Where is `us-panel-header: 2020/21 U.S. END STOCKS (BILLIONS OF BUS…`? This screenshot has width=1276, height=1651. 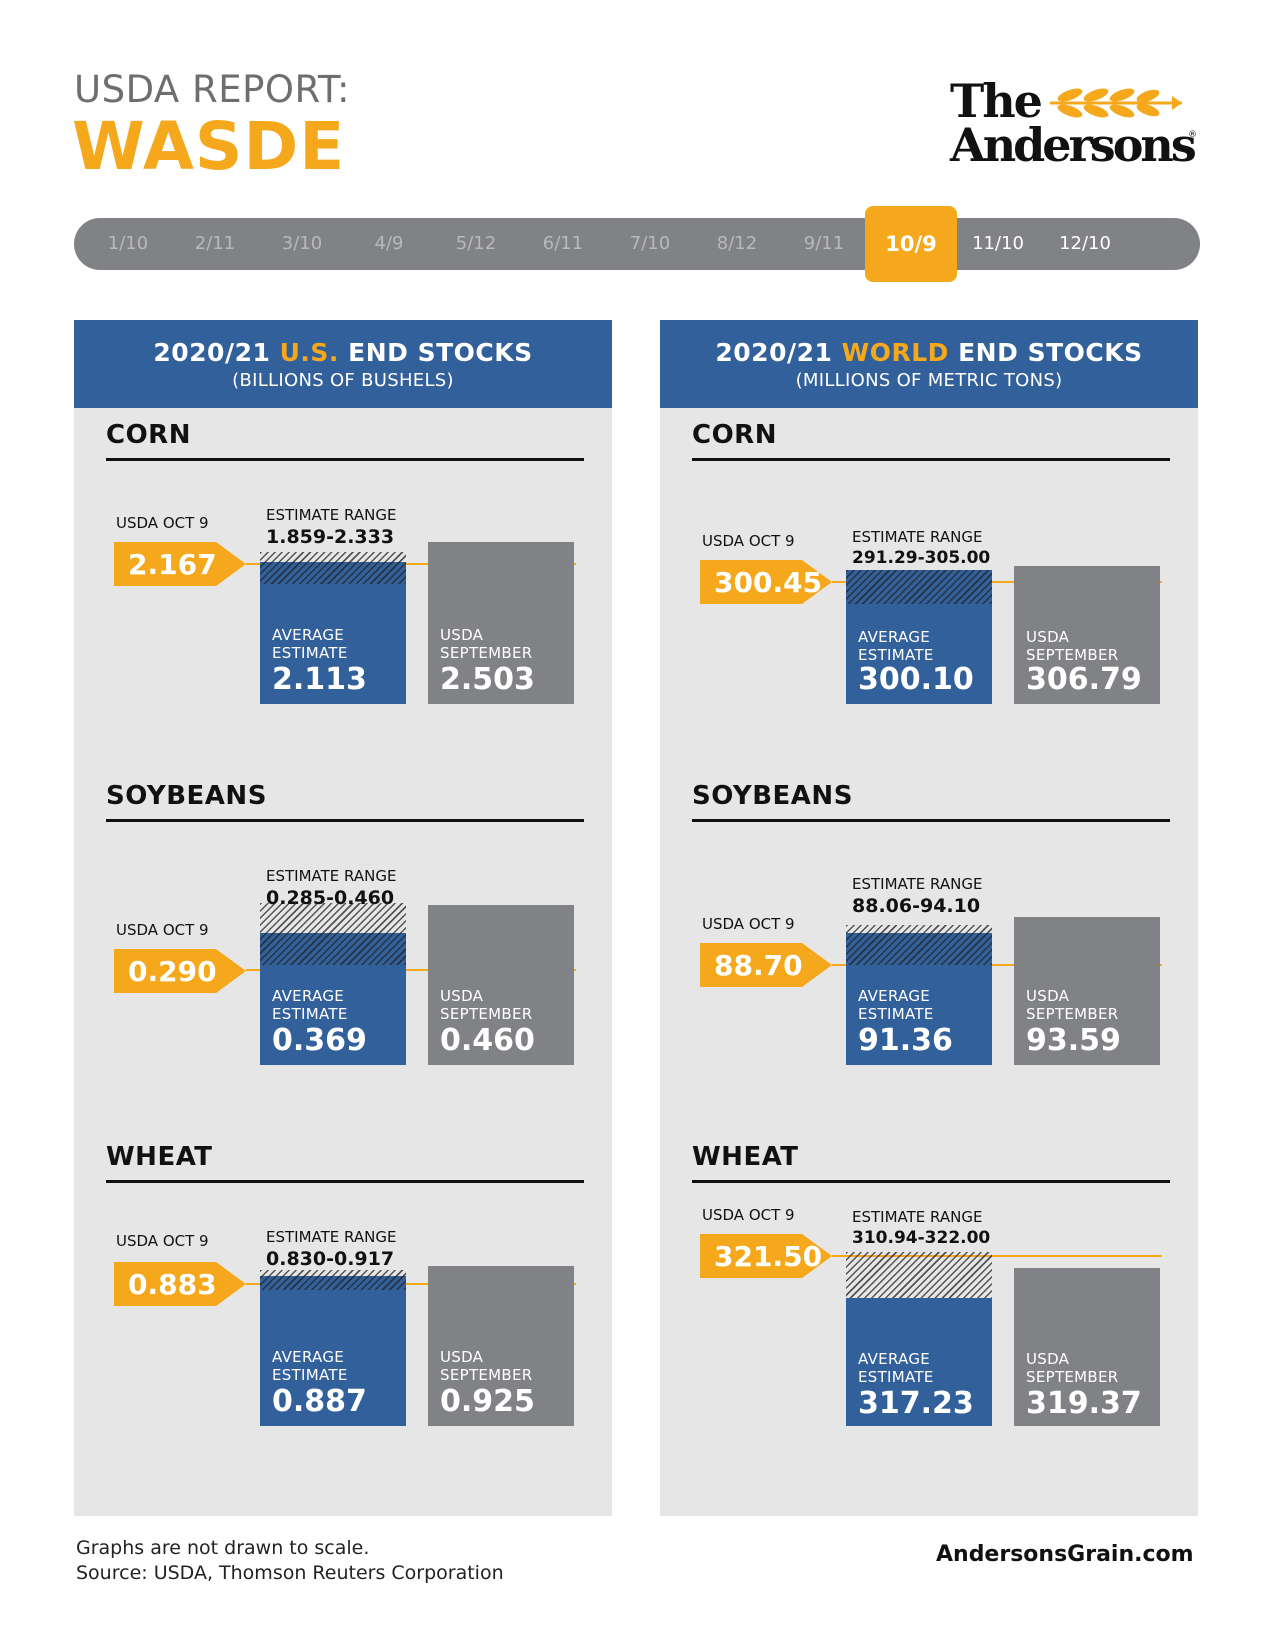
us-panel-header: 2020/21 U.S. END STOCKS (BILLIONS OF BUS… is located at coordinates (343, 364).